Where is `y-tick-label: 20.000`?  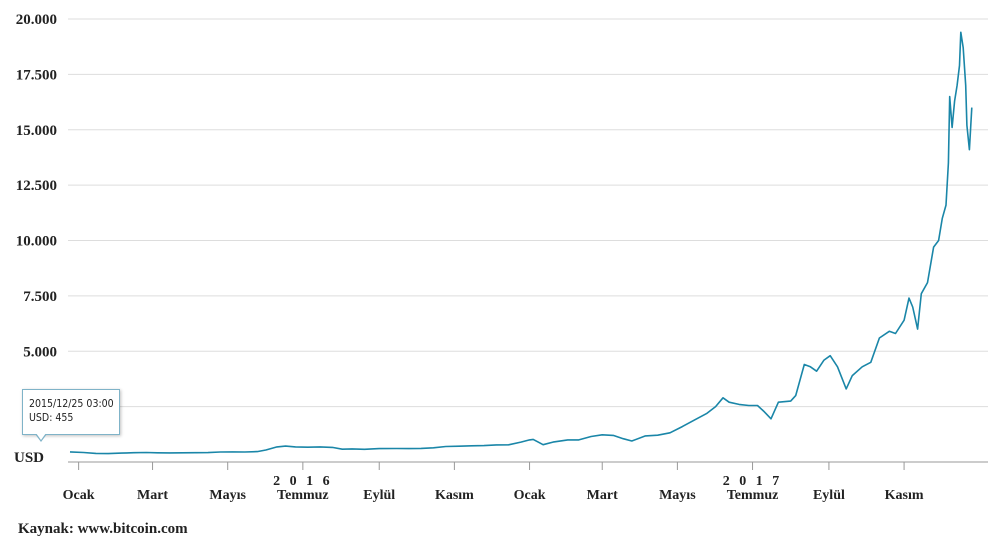
y-tick-label: 20.000 is located at coordinates (36, 20).